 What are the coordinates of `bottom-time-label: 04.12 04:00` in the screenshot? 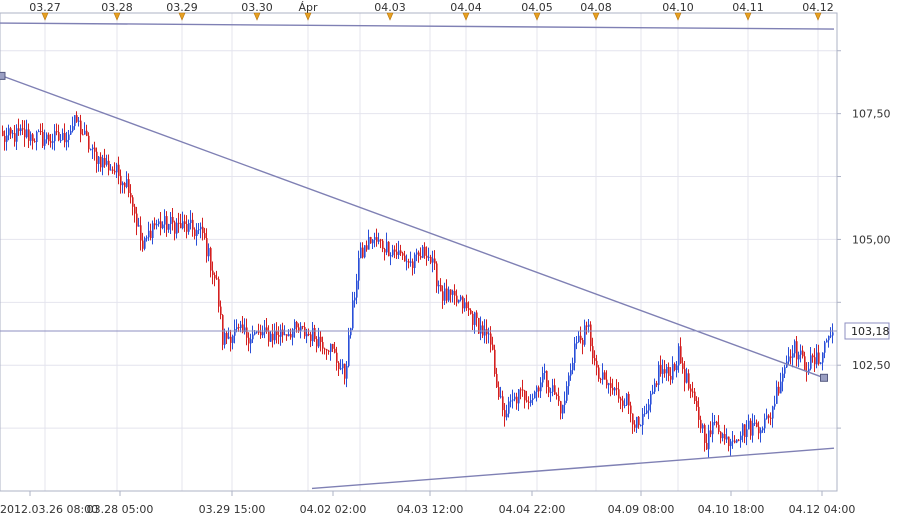 It's located at (822, 509).